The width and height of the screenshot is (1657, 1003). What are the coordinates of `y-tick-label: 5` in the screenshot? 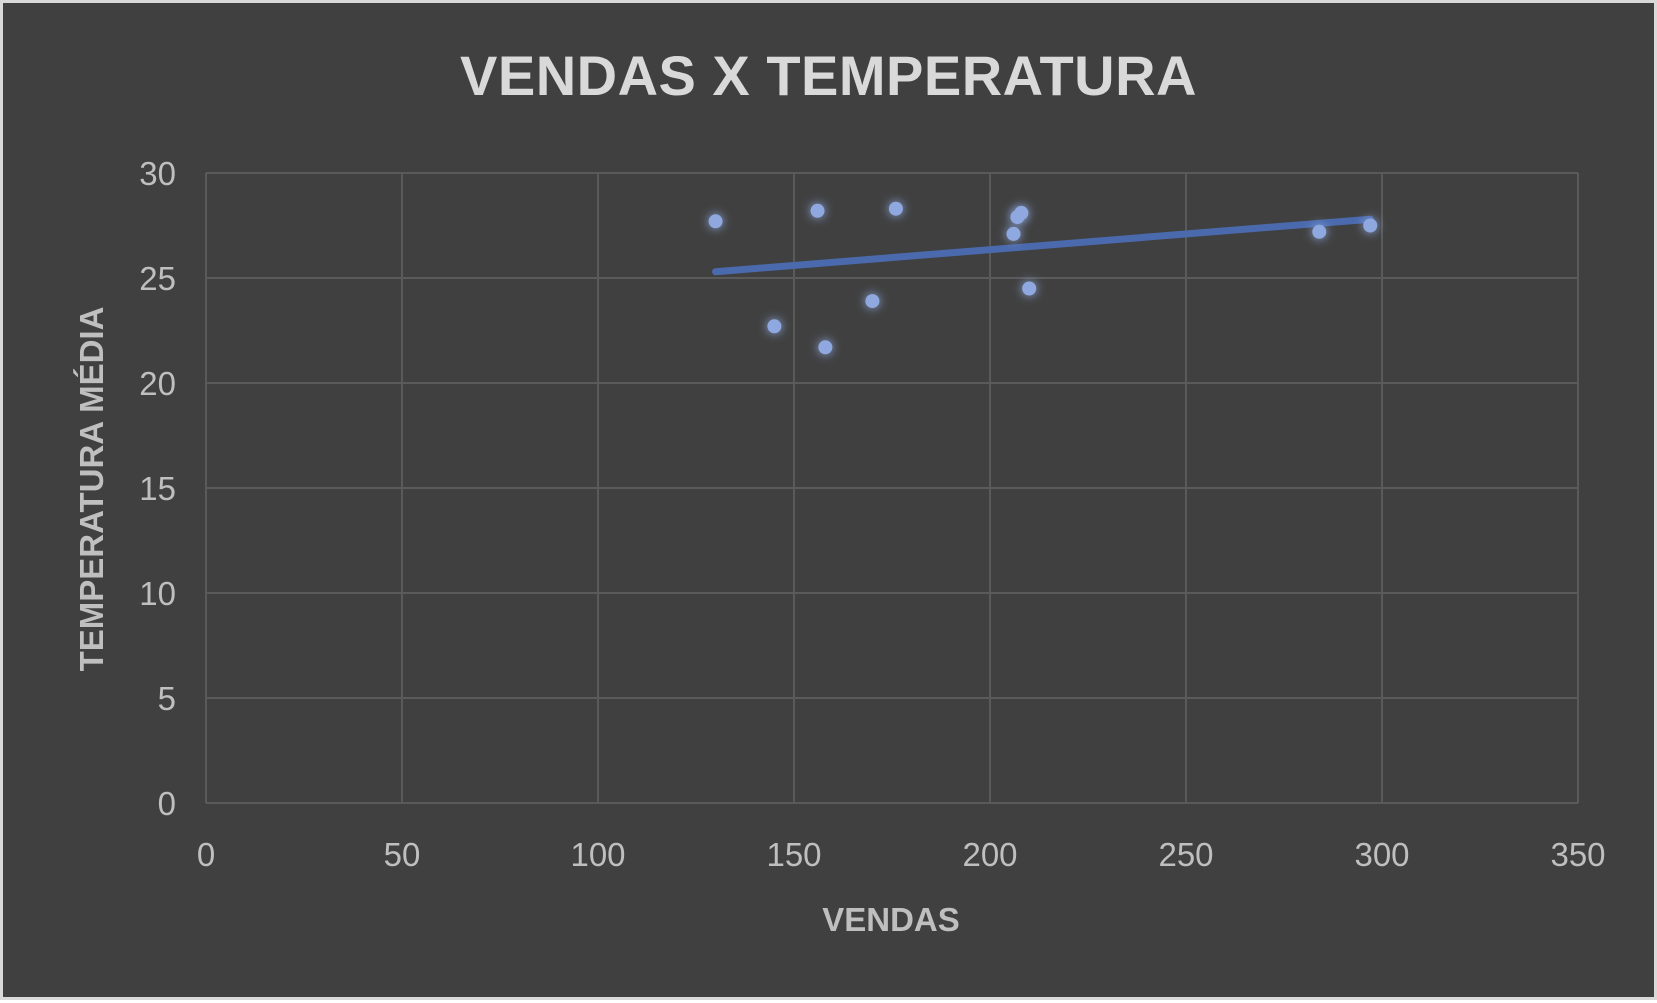 It's located at (167, 698).